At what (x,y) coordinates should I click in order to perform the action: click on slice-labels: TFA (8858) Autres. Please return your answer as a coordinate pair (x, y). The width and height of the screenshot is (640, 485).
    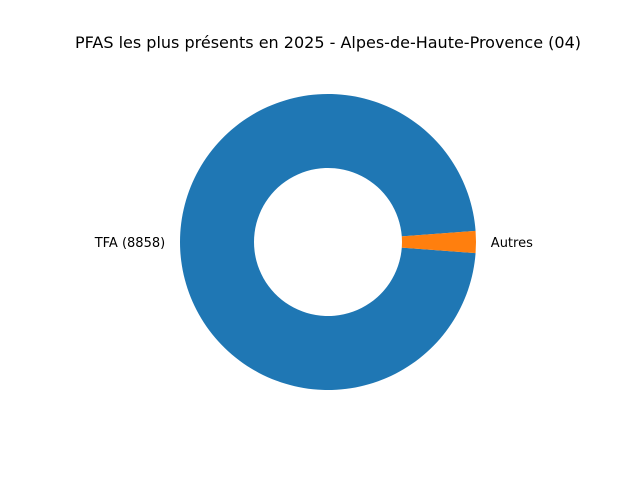
    Looking at the image, I should click on (313, 243).